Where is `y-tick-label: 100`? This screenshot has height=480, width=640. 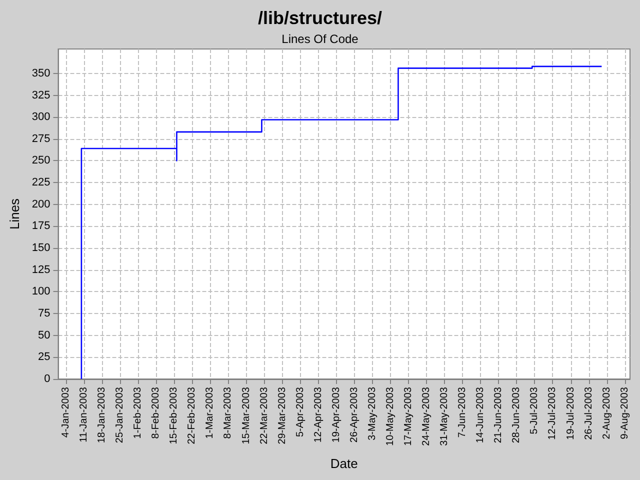
y-tick-label: 100 is located at coordinates (41, 292).